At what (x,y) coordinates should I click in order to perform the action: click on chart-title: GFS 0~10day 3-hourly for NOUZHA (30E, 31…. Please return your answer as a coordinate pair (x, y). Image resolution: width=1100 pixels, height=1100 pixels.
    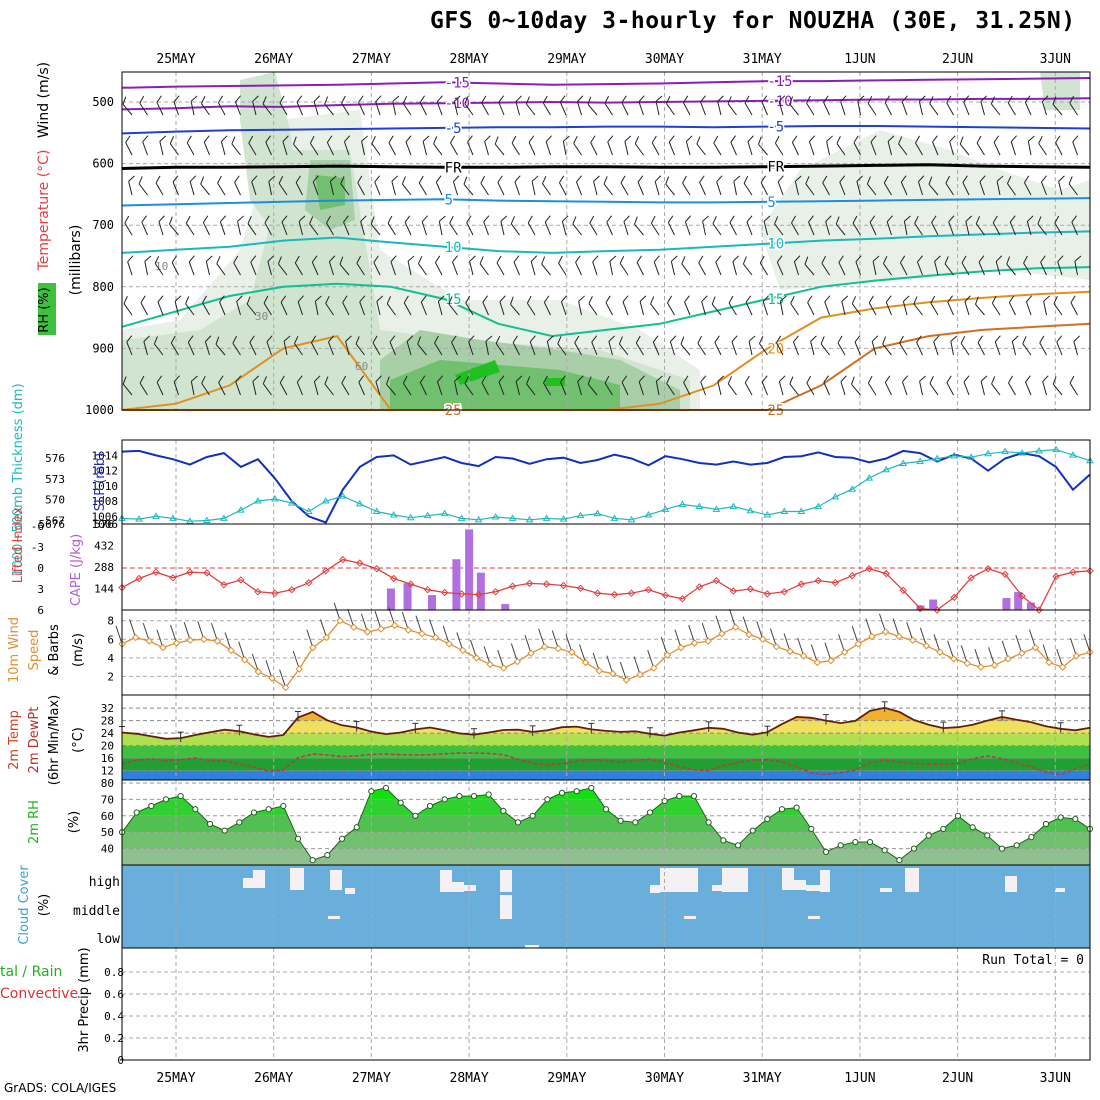
    Looking at the image, I should click on (753, 21).